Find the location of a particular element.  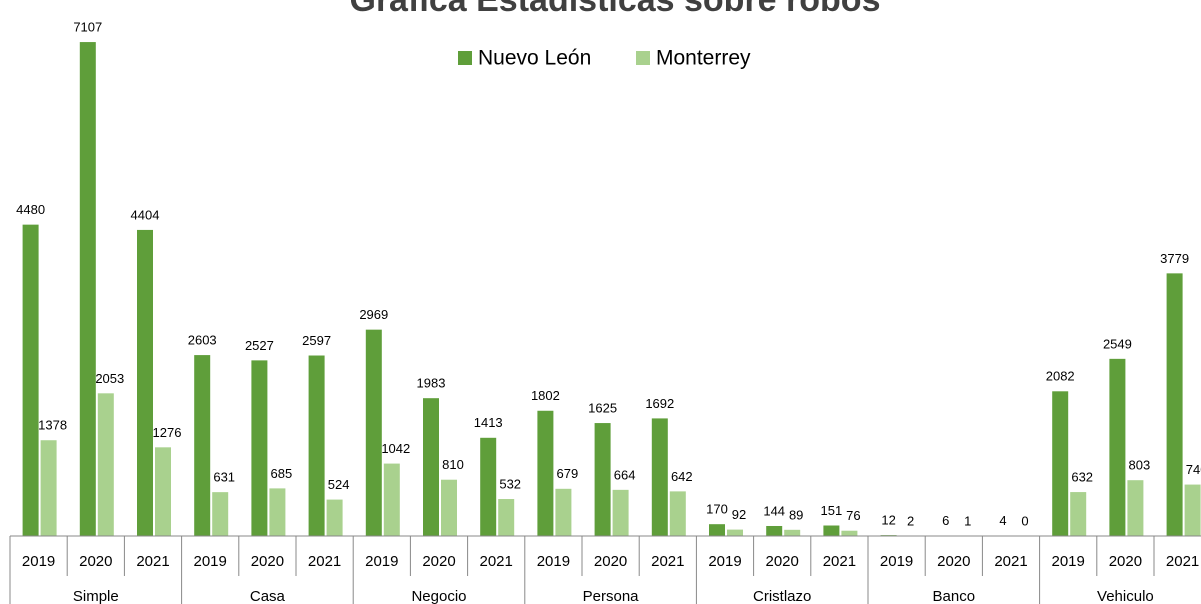

data-label: 1042 is located at coordinates (395, 448).